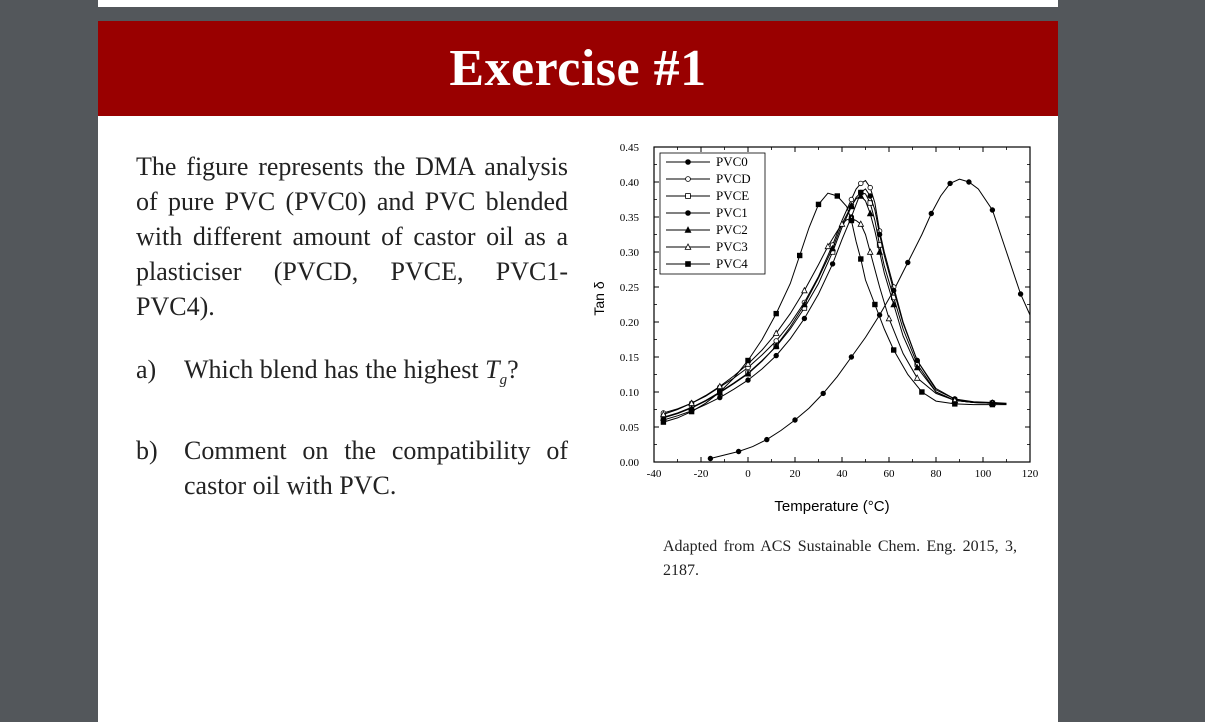  What do you see at coordinates (630, 428) in the screenshot?
I see `y-tick-label: 0.05` at bounding box center [630, 428].